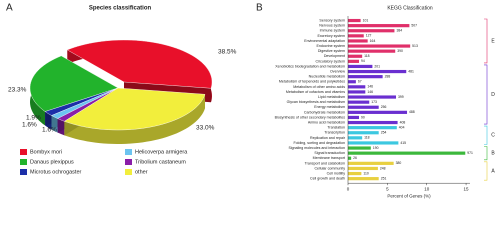 This screenshot has height=240, width=500. Describe the element at coordinates (467, 188) in the screenshot. I see `x-tick-label: 15` at that location.